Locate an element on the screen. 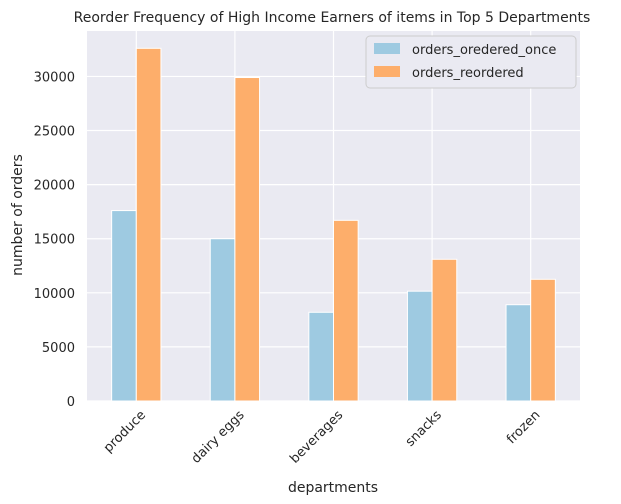 The width and height of the screenshot is (621, 504). legend-box is located at coordinates (471, 62).